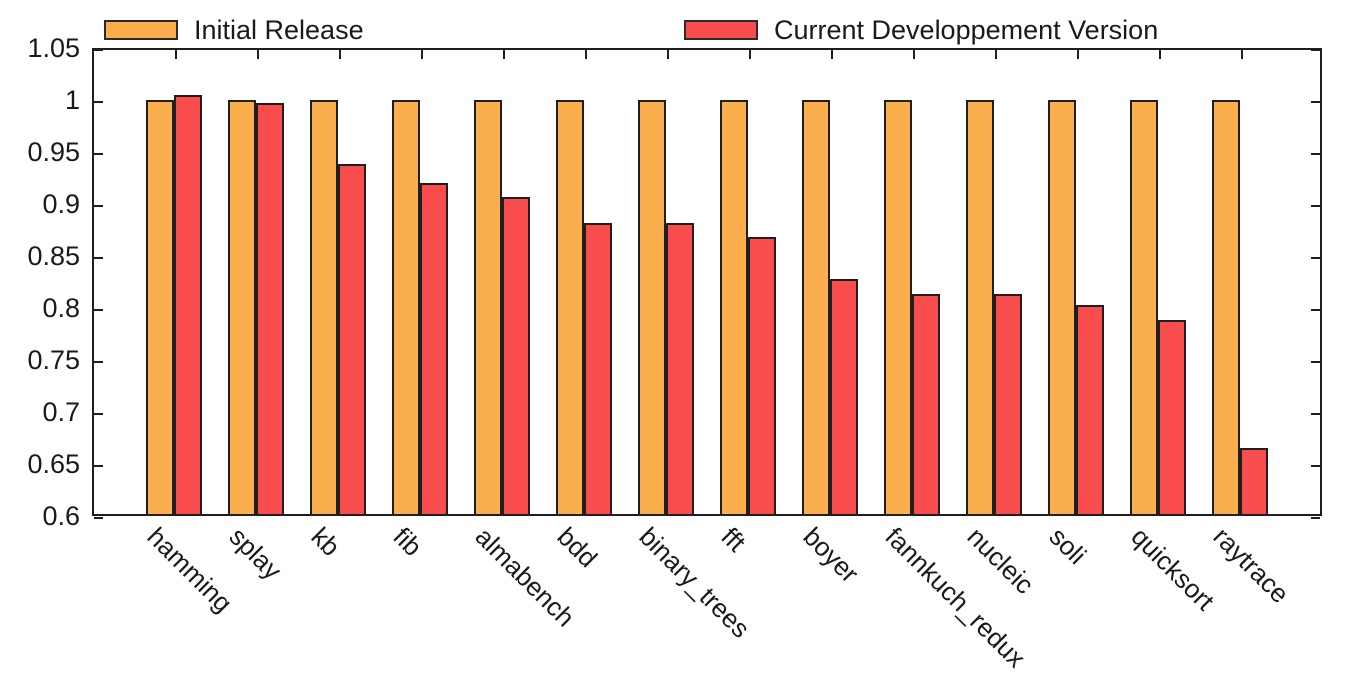 Image resolution: width=1360 pixels, height=680 pixels. What do you see at coordinates (53, 48) in the screenshot?
I see `y-tick-label: 1.05` at bounding box center [53, 48].